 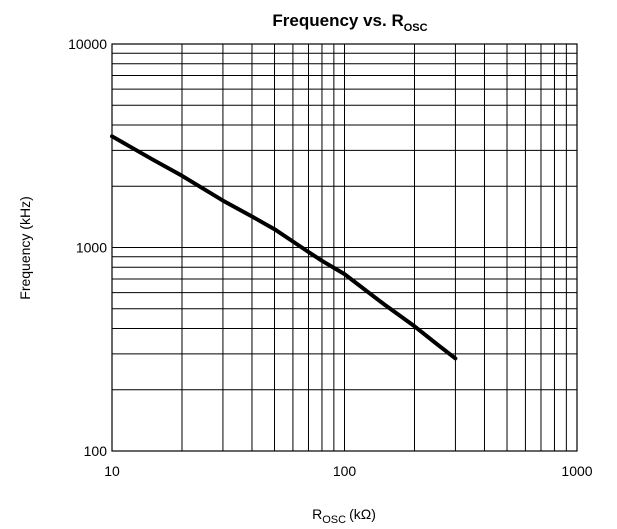 I want to click on y-tick-labels: 100 1000 10000, so click(x=87, y=247).